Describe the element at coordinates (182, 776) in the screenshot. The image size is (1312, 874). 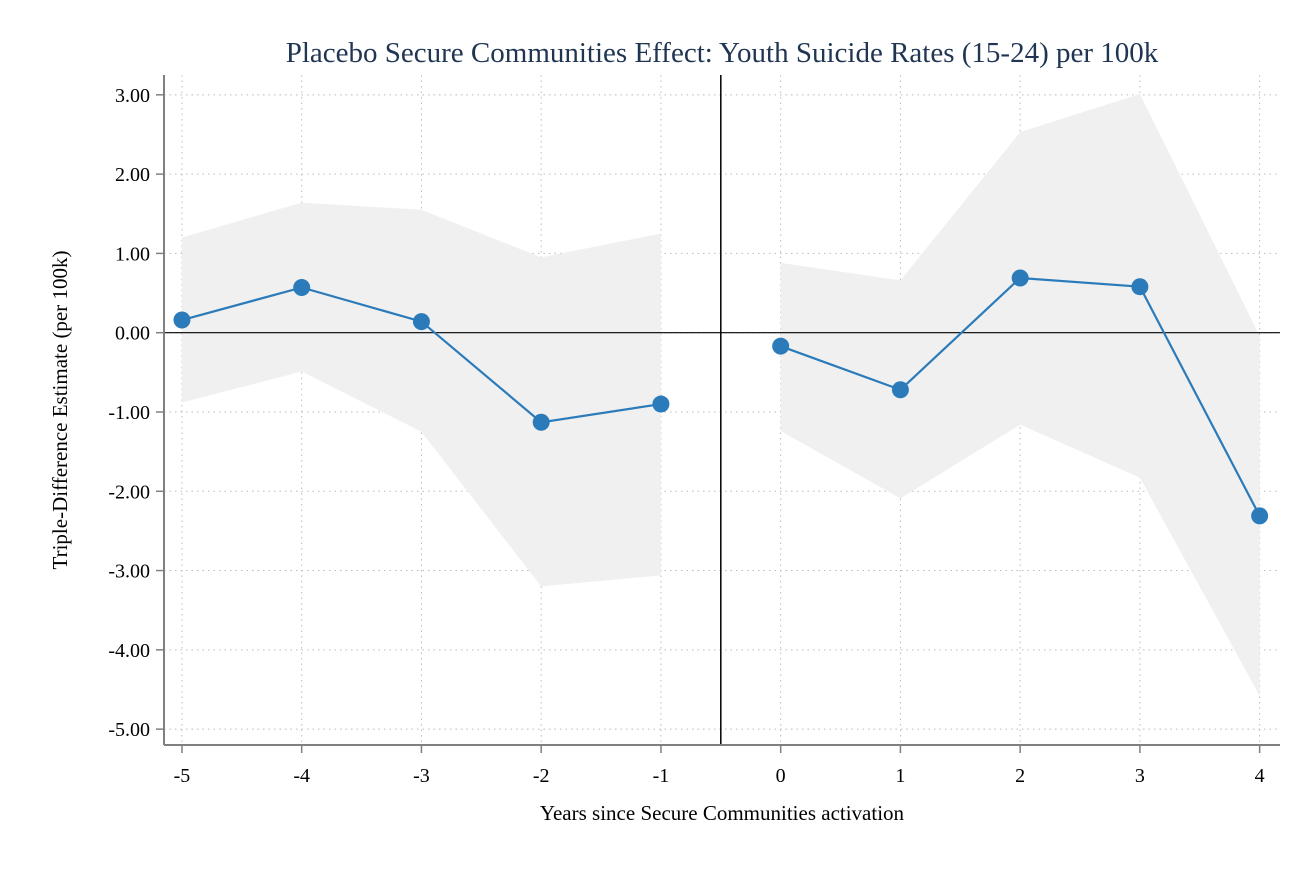
I see `x-tick-label-0: -5` at that location.